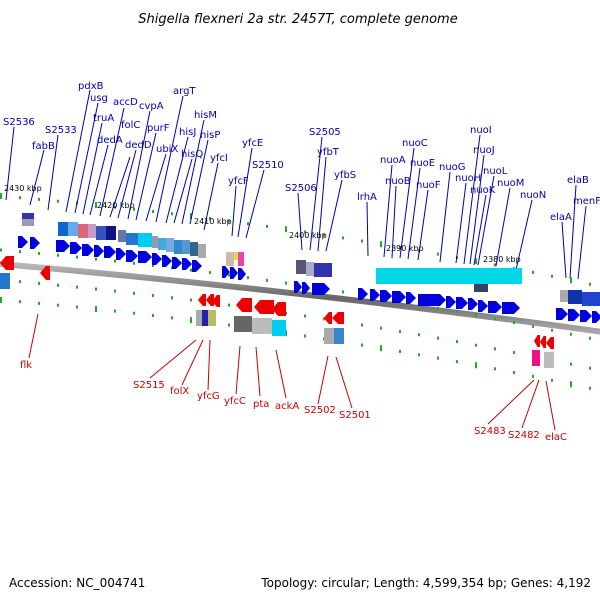 The width and height of the screenshot is (600, 600). I want to click on gene-label-s2502: S2502, so click(320, 410).